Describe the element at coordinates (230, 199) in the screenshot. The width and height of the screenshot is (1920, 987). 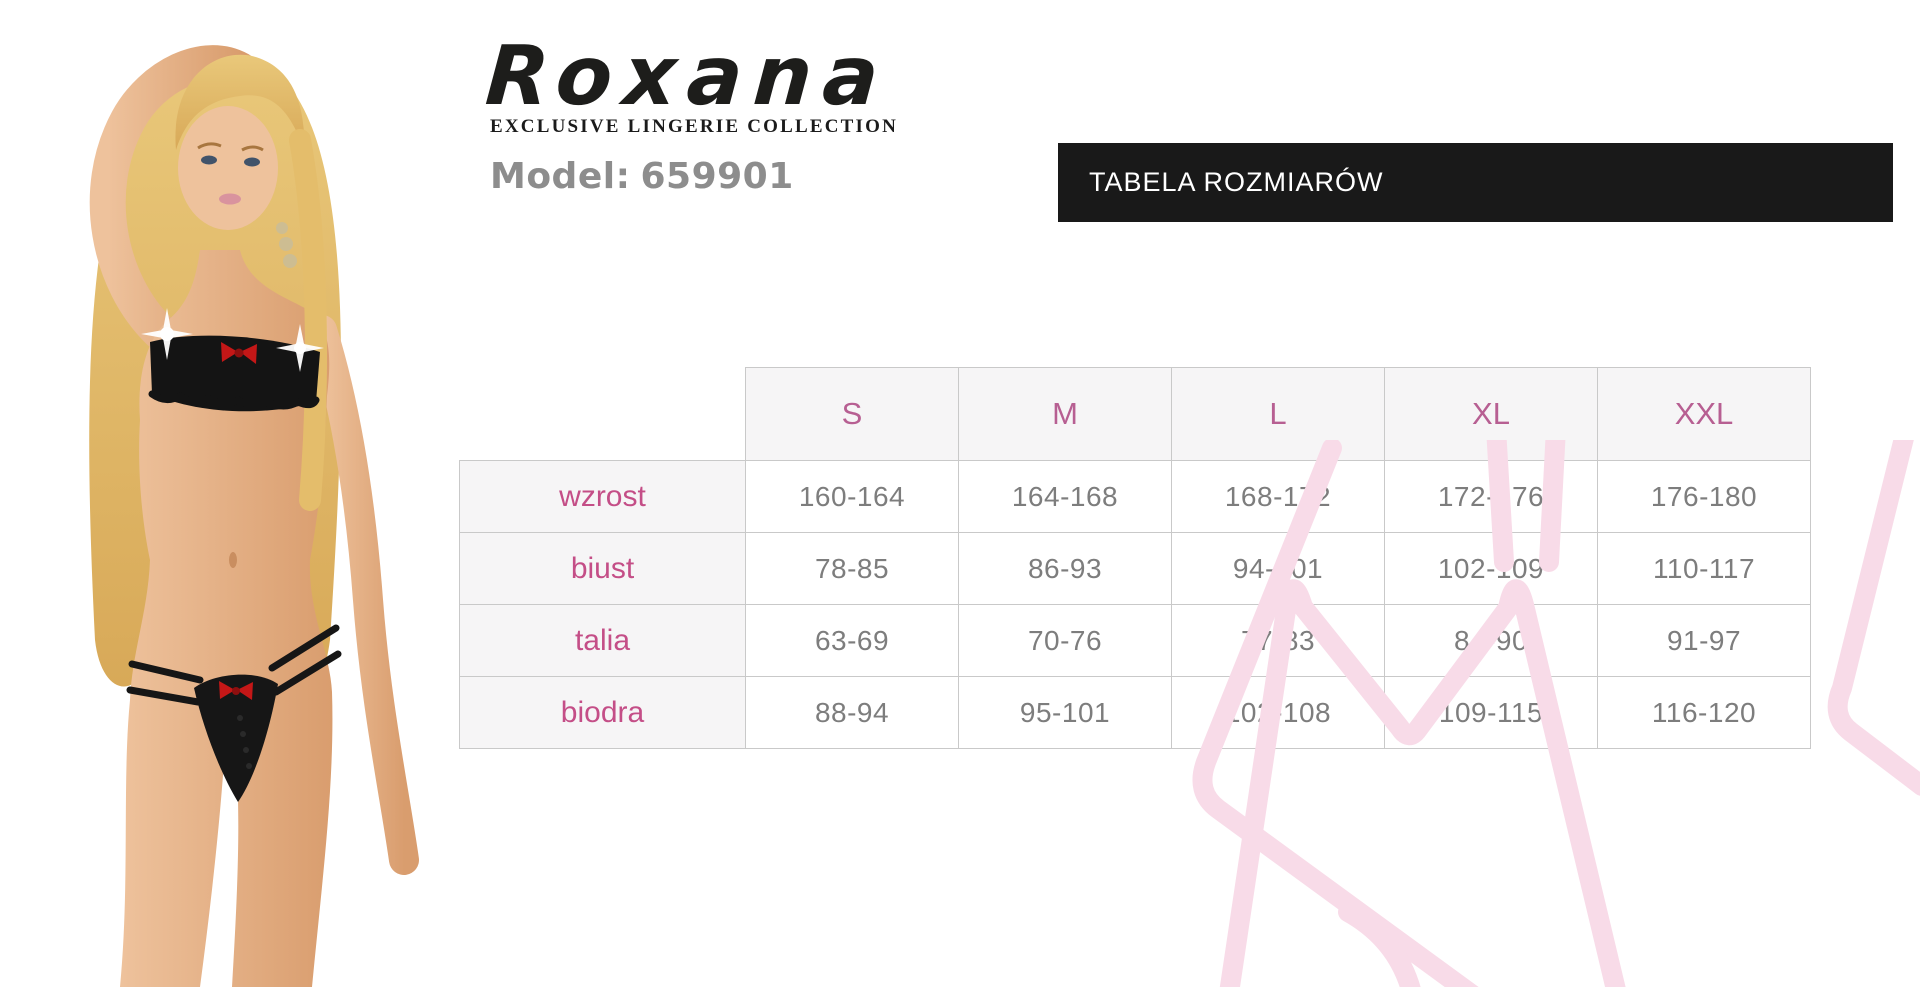
I see `lips` at that location.